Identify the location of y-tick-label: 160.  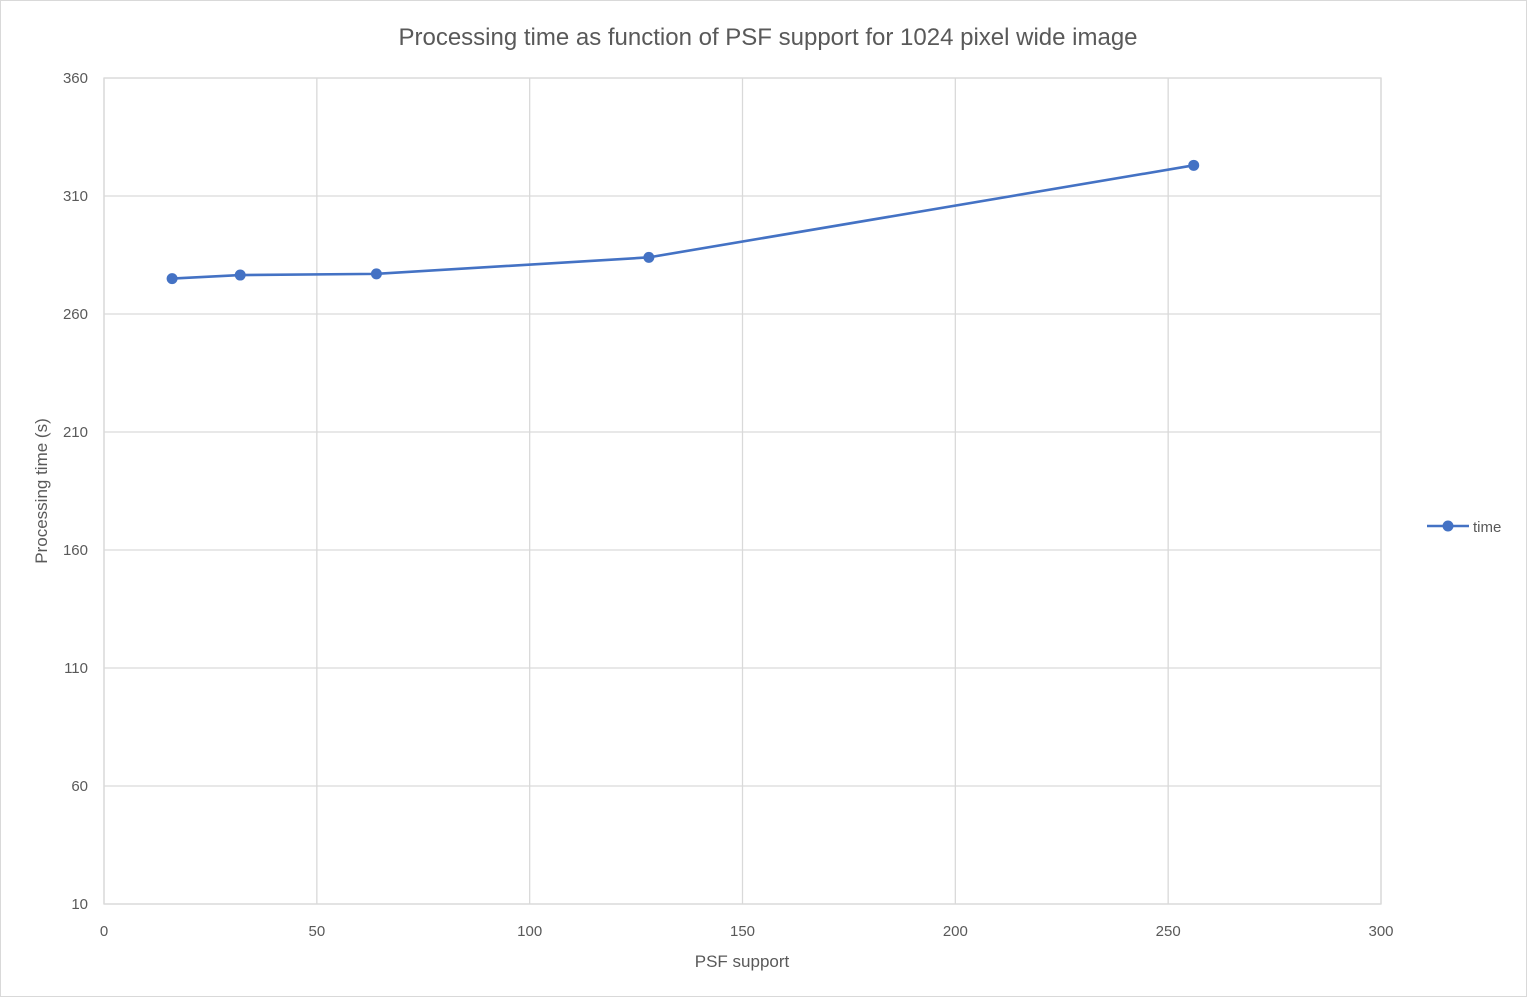
(75, 550).